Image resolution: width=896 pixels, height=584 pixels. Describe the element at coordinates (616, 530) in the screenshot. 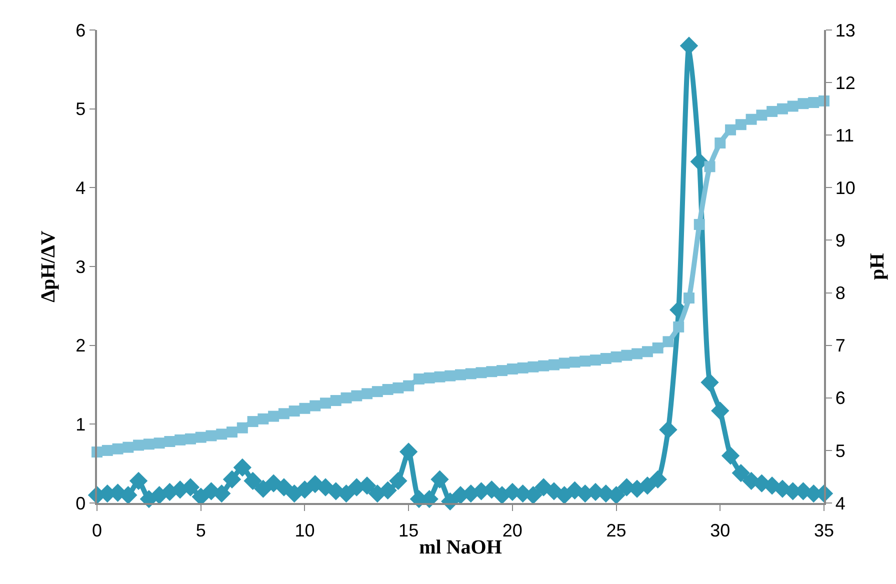

I see `x-tick-label: 25` at that location.